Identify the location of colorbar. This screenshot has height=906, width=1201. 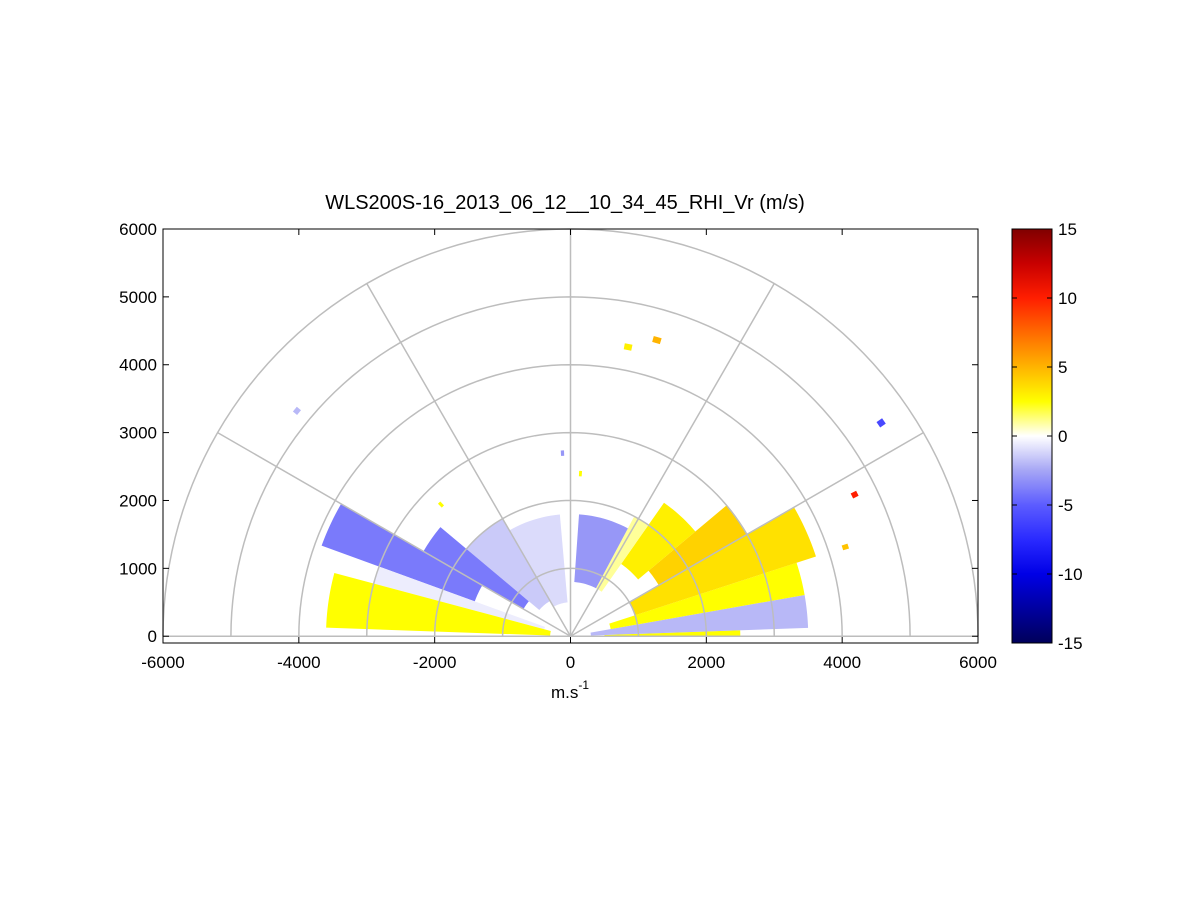
(1032, 436).